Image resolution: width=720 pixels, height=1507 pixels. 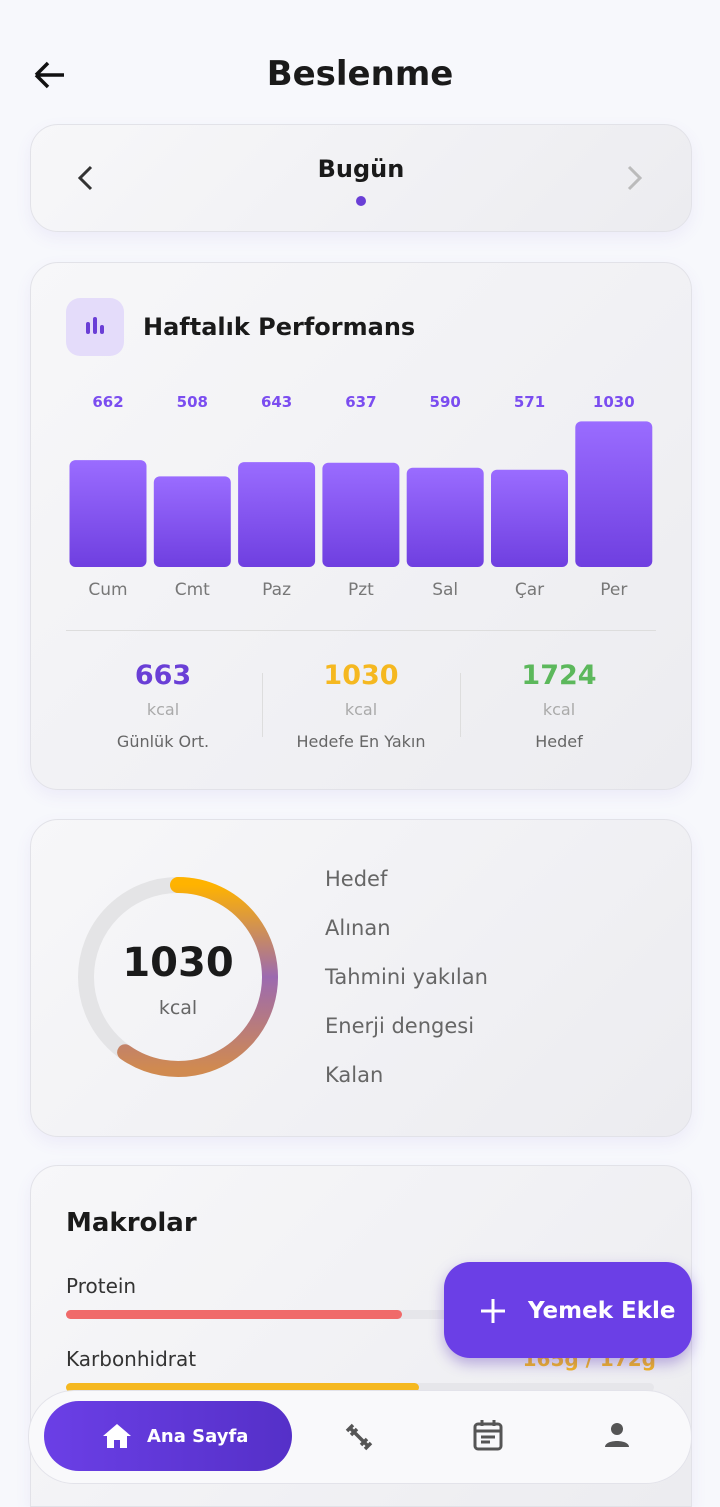 I want to click on bar-value: 590, so click(x=445, y=402).